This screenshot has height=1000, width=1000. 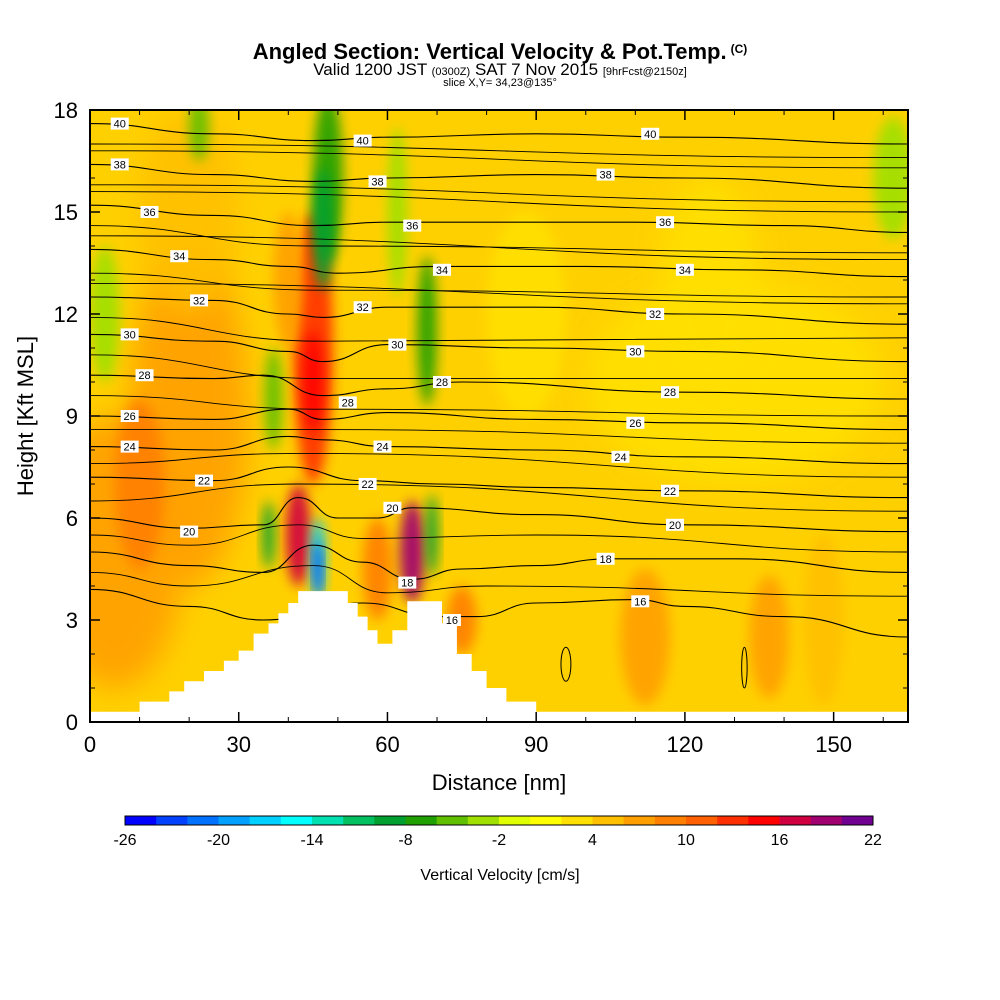 I want to click on y-tick-label: 6, so click(x=72, y=518).